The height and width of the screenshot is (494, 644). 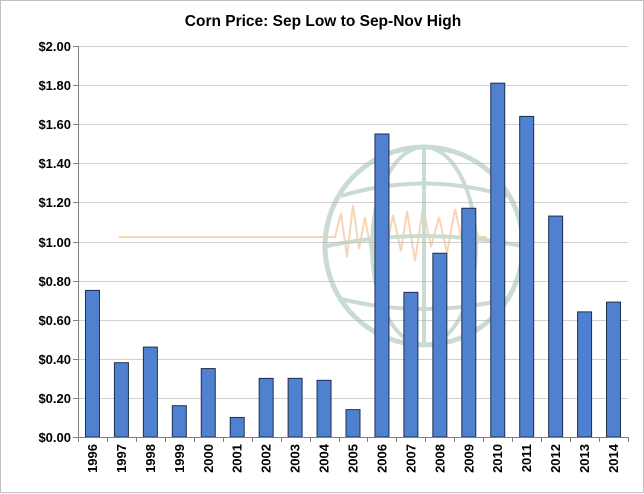 I want to click on x-tick-label-2014: 2014, so click(x=613, y=458).